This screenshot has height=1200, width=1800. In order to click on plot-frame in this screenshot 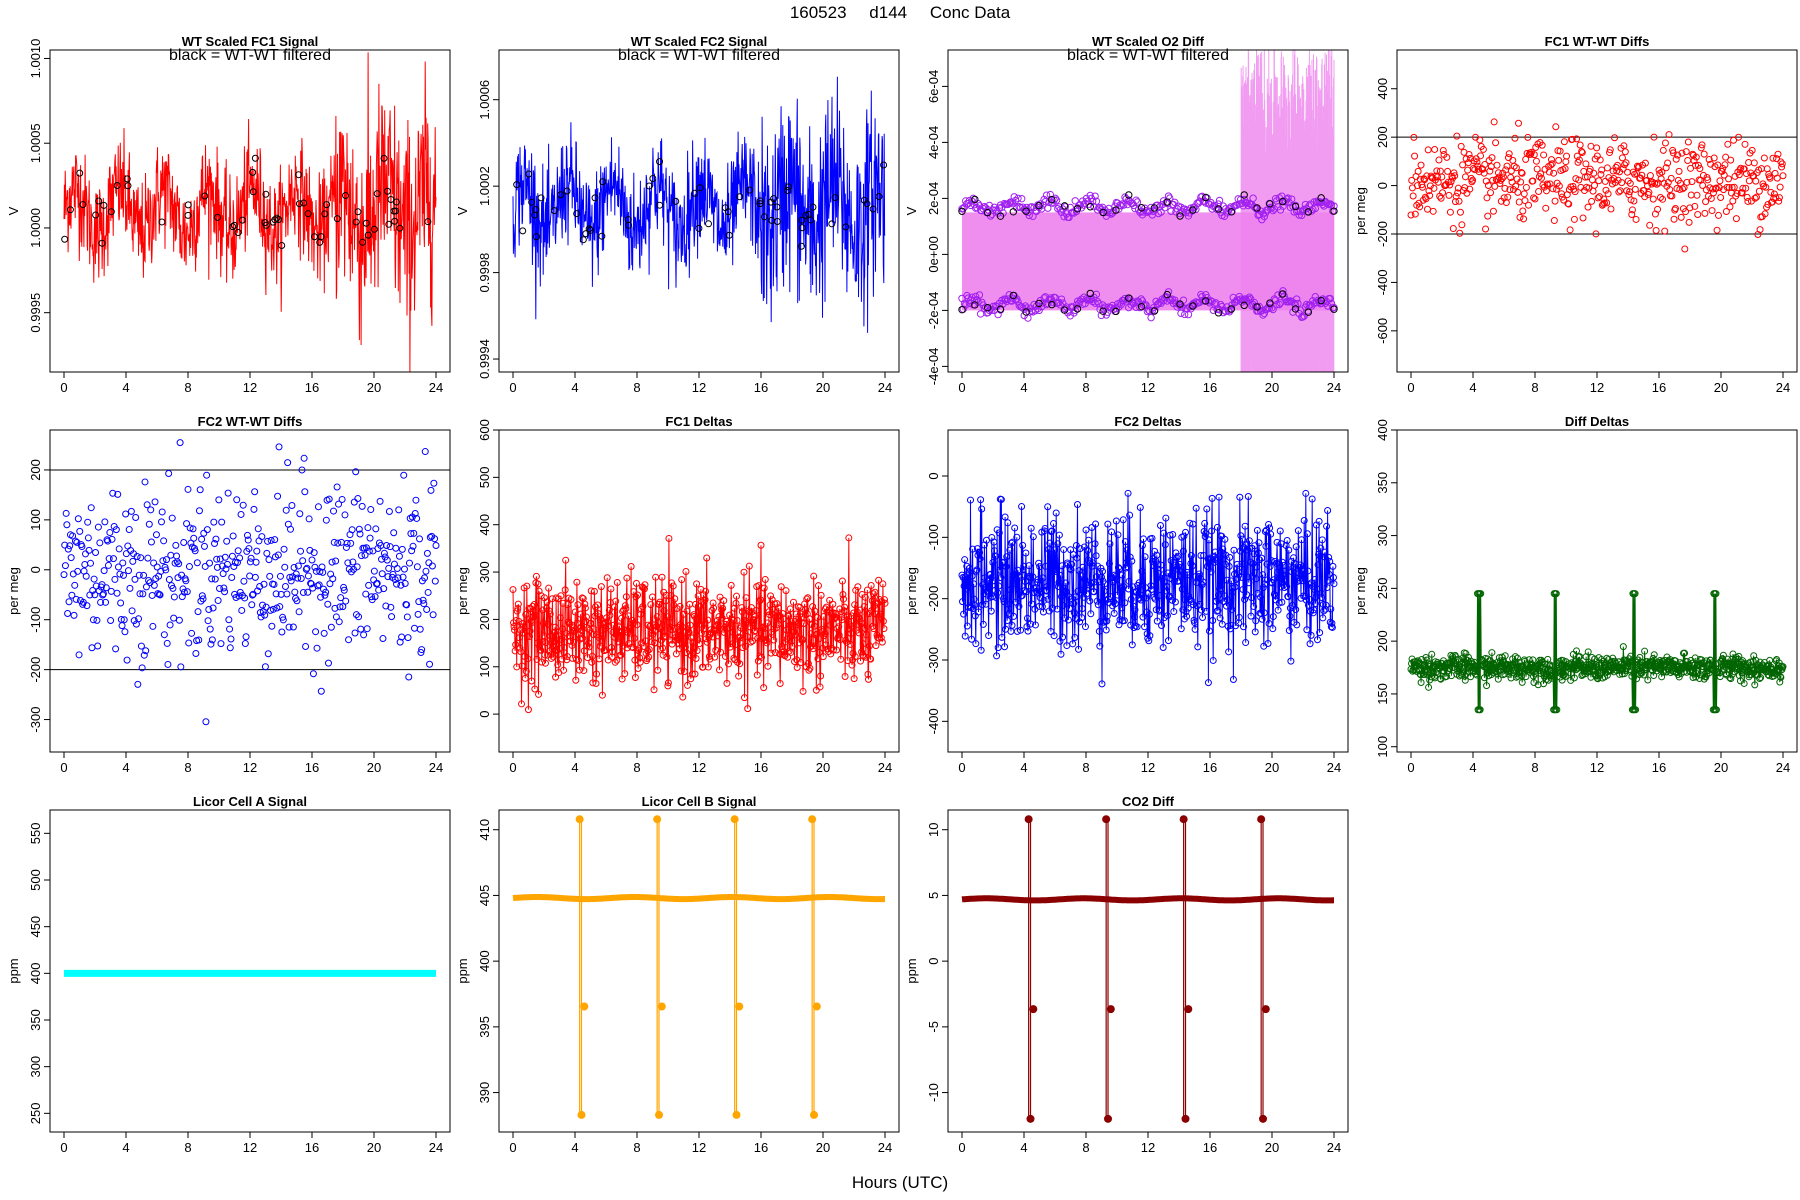, I will do `click(699, 971)`.